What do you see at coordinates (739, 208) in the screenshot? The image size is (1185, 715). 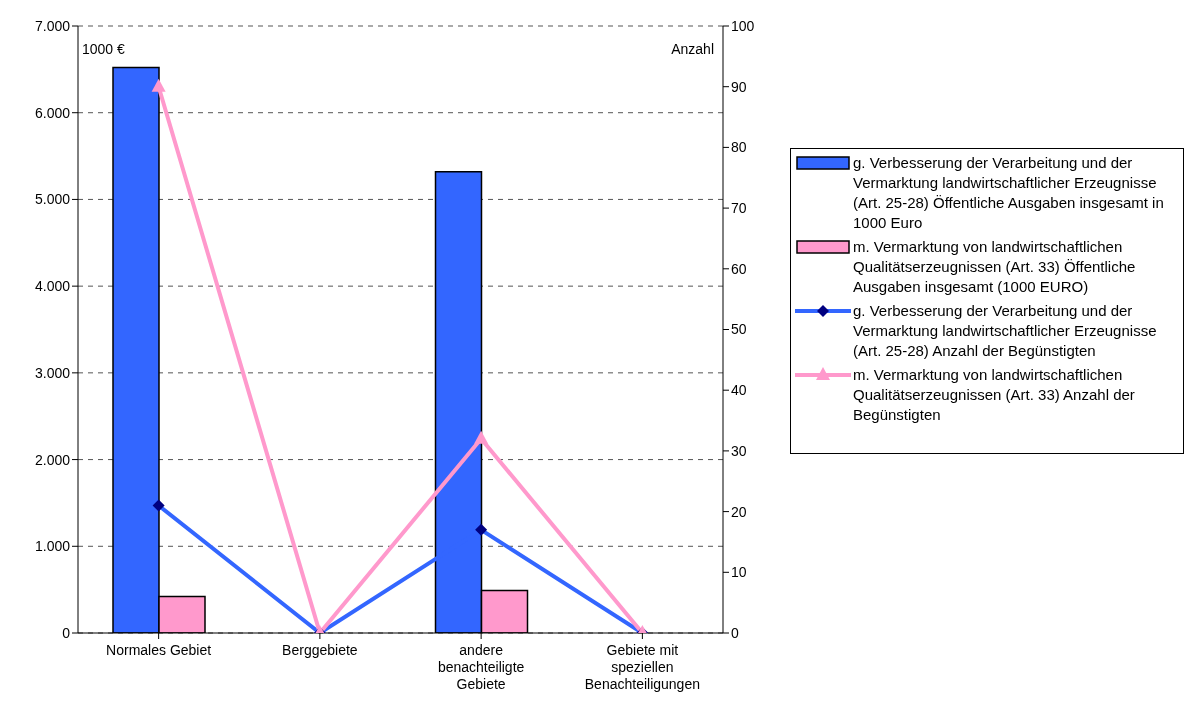 I see `y2-tick-label: 70` at bounding box center [739, 208].